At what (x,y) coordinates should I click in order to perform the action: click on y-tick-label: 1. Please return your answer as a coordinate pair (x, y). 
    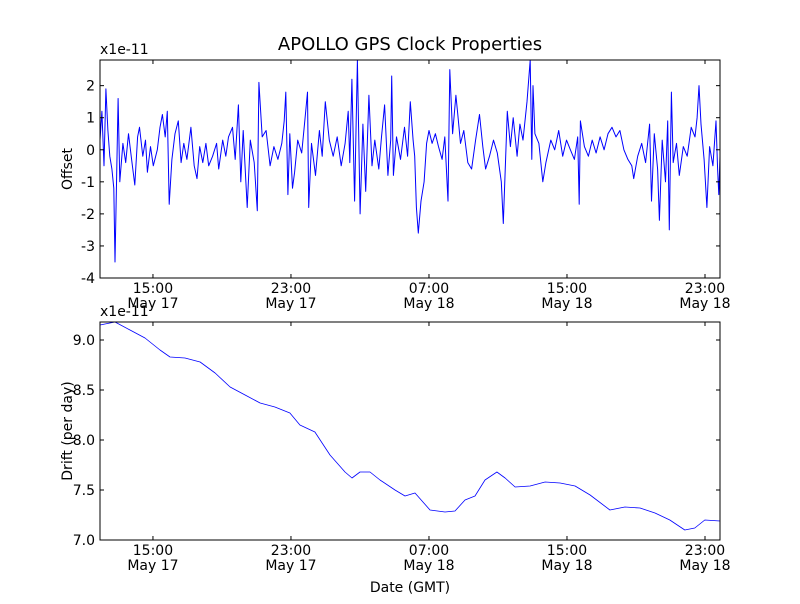
    Looking at the image, I should click on (90, 119).